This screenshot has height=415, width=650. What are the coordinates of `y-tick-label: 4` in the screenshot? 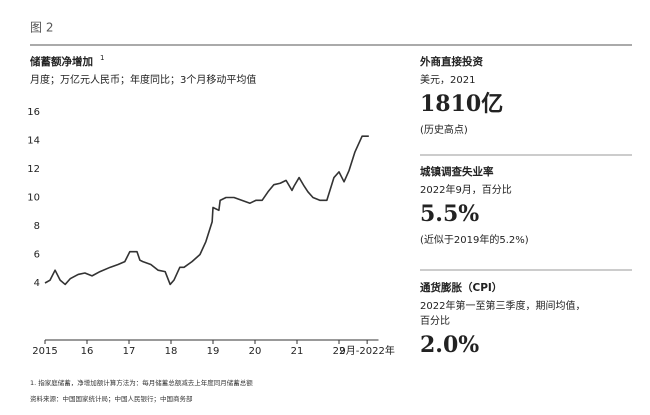 It's located at (37, 283).